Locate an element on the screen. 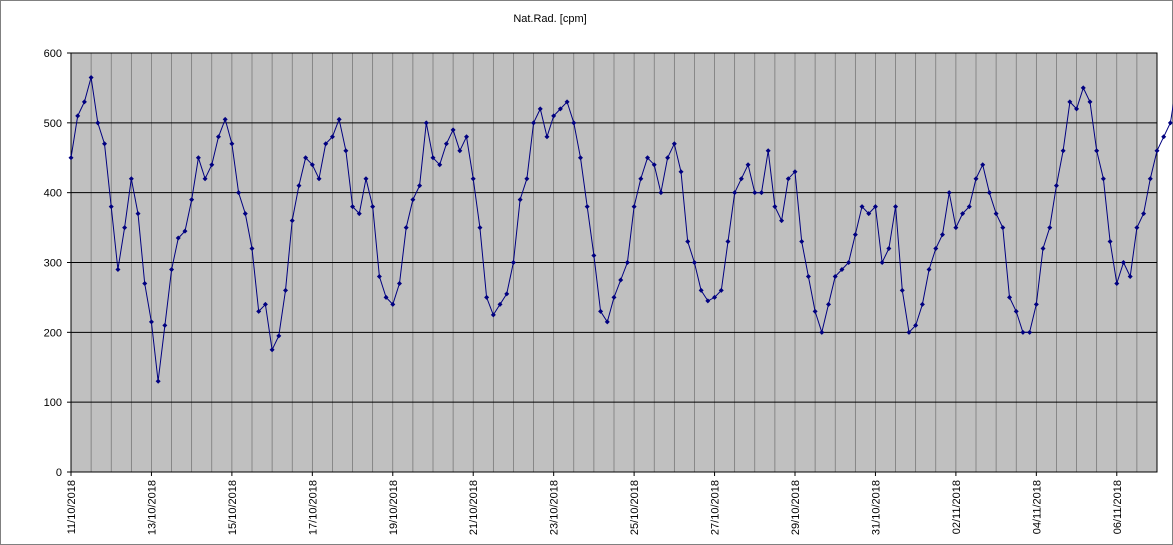 The height and width of the screenshot is (545, 1173). x-tick-label: 04/11/2018 is located at coordinates (1037, 507).